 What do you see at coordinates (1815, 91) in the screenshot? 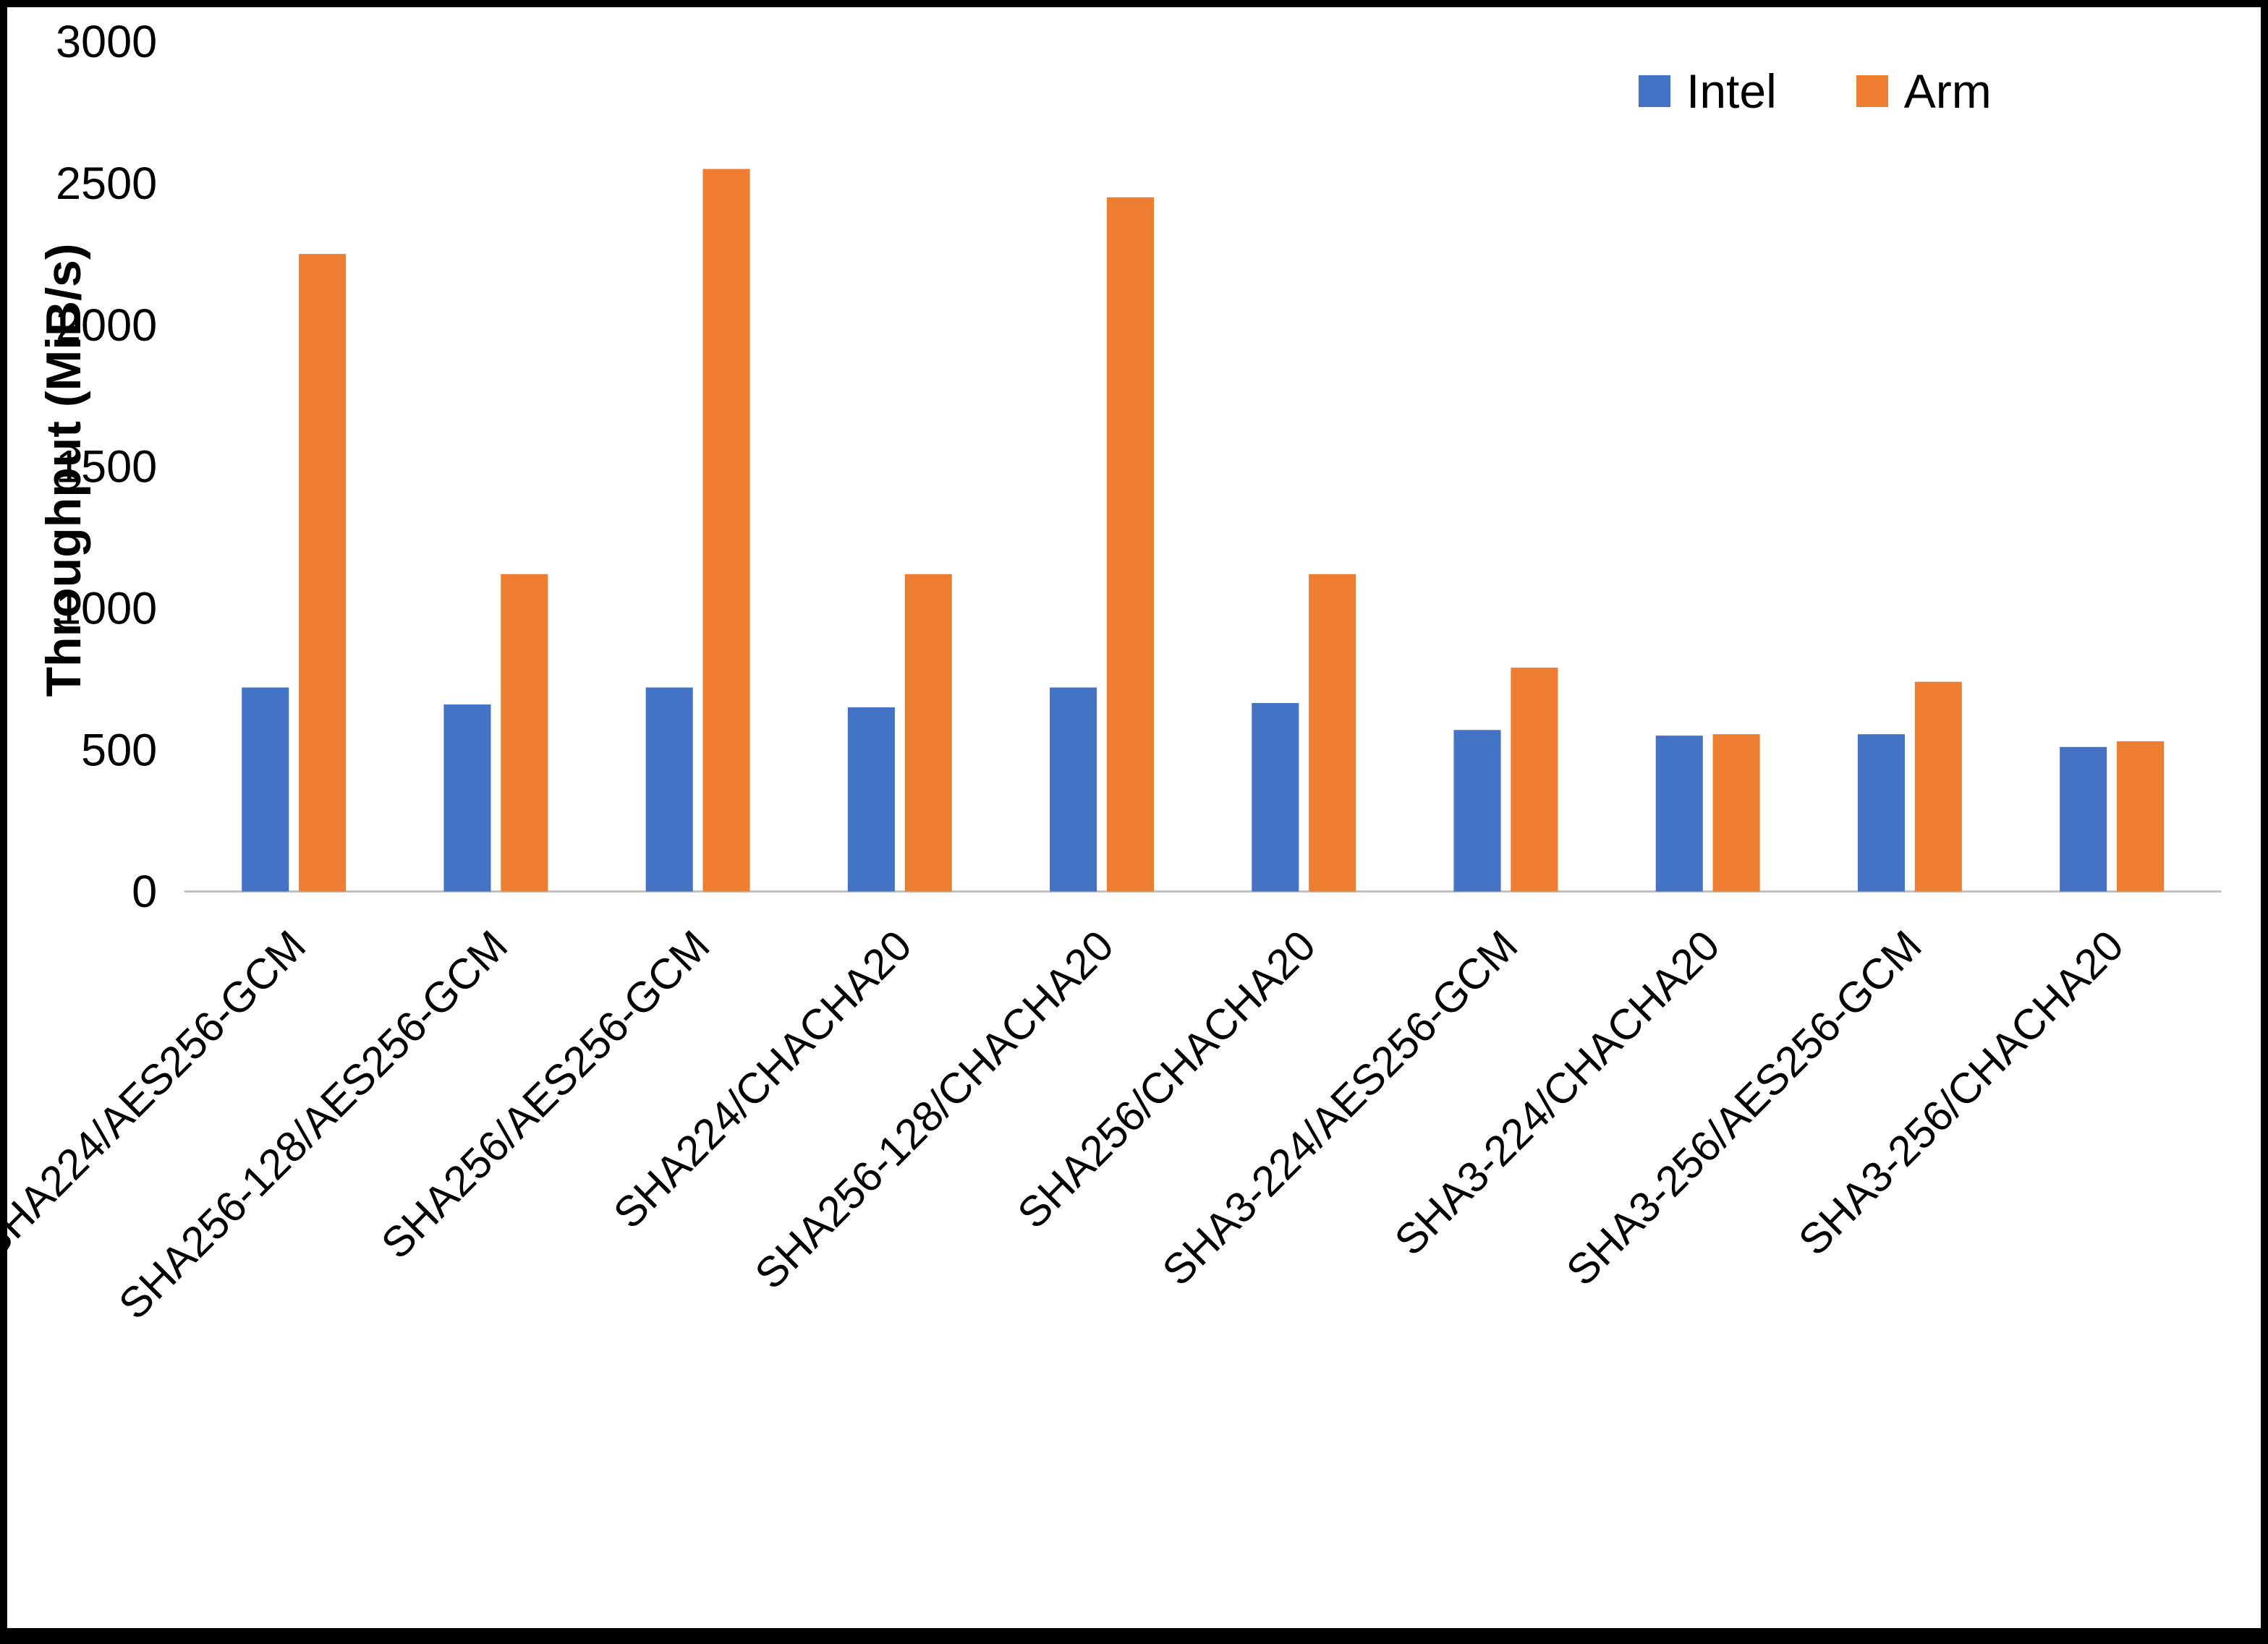
I see `legend: Intel Arm` at bounding box center [1815, 91].